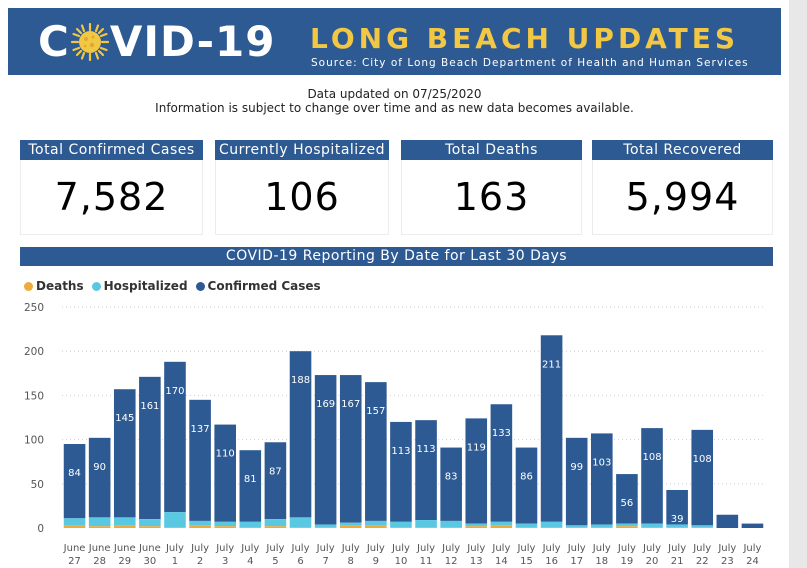 The image size is (807, 568). I want to click on bar-group: 103, so click(602, 480).